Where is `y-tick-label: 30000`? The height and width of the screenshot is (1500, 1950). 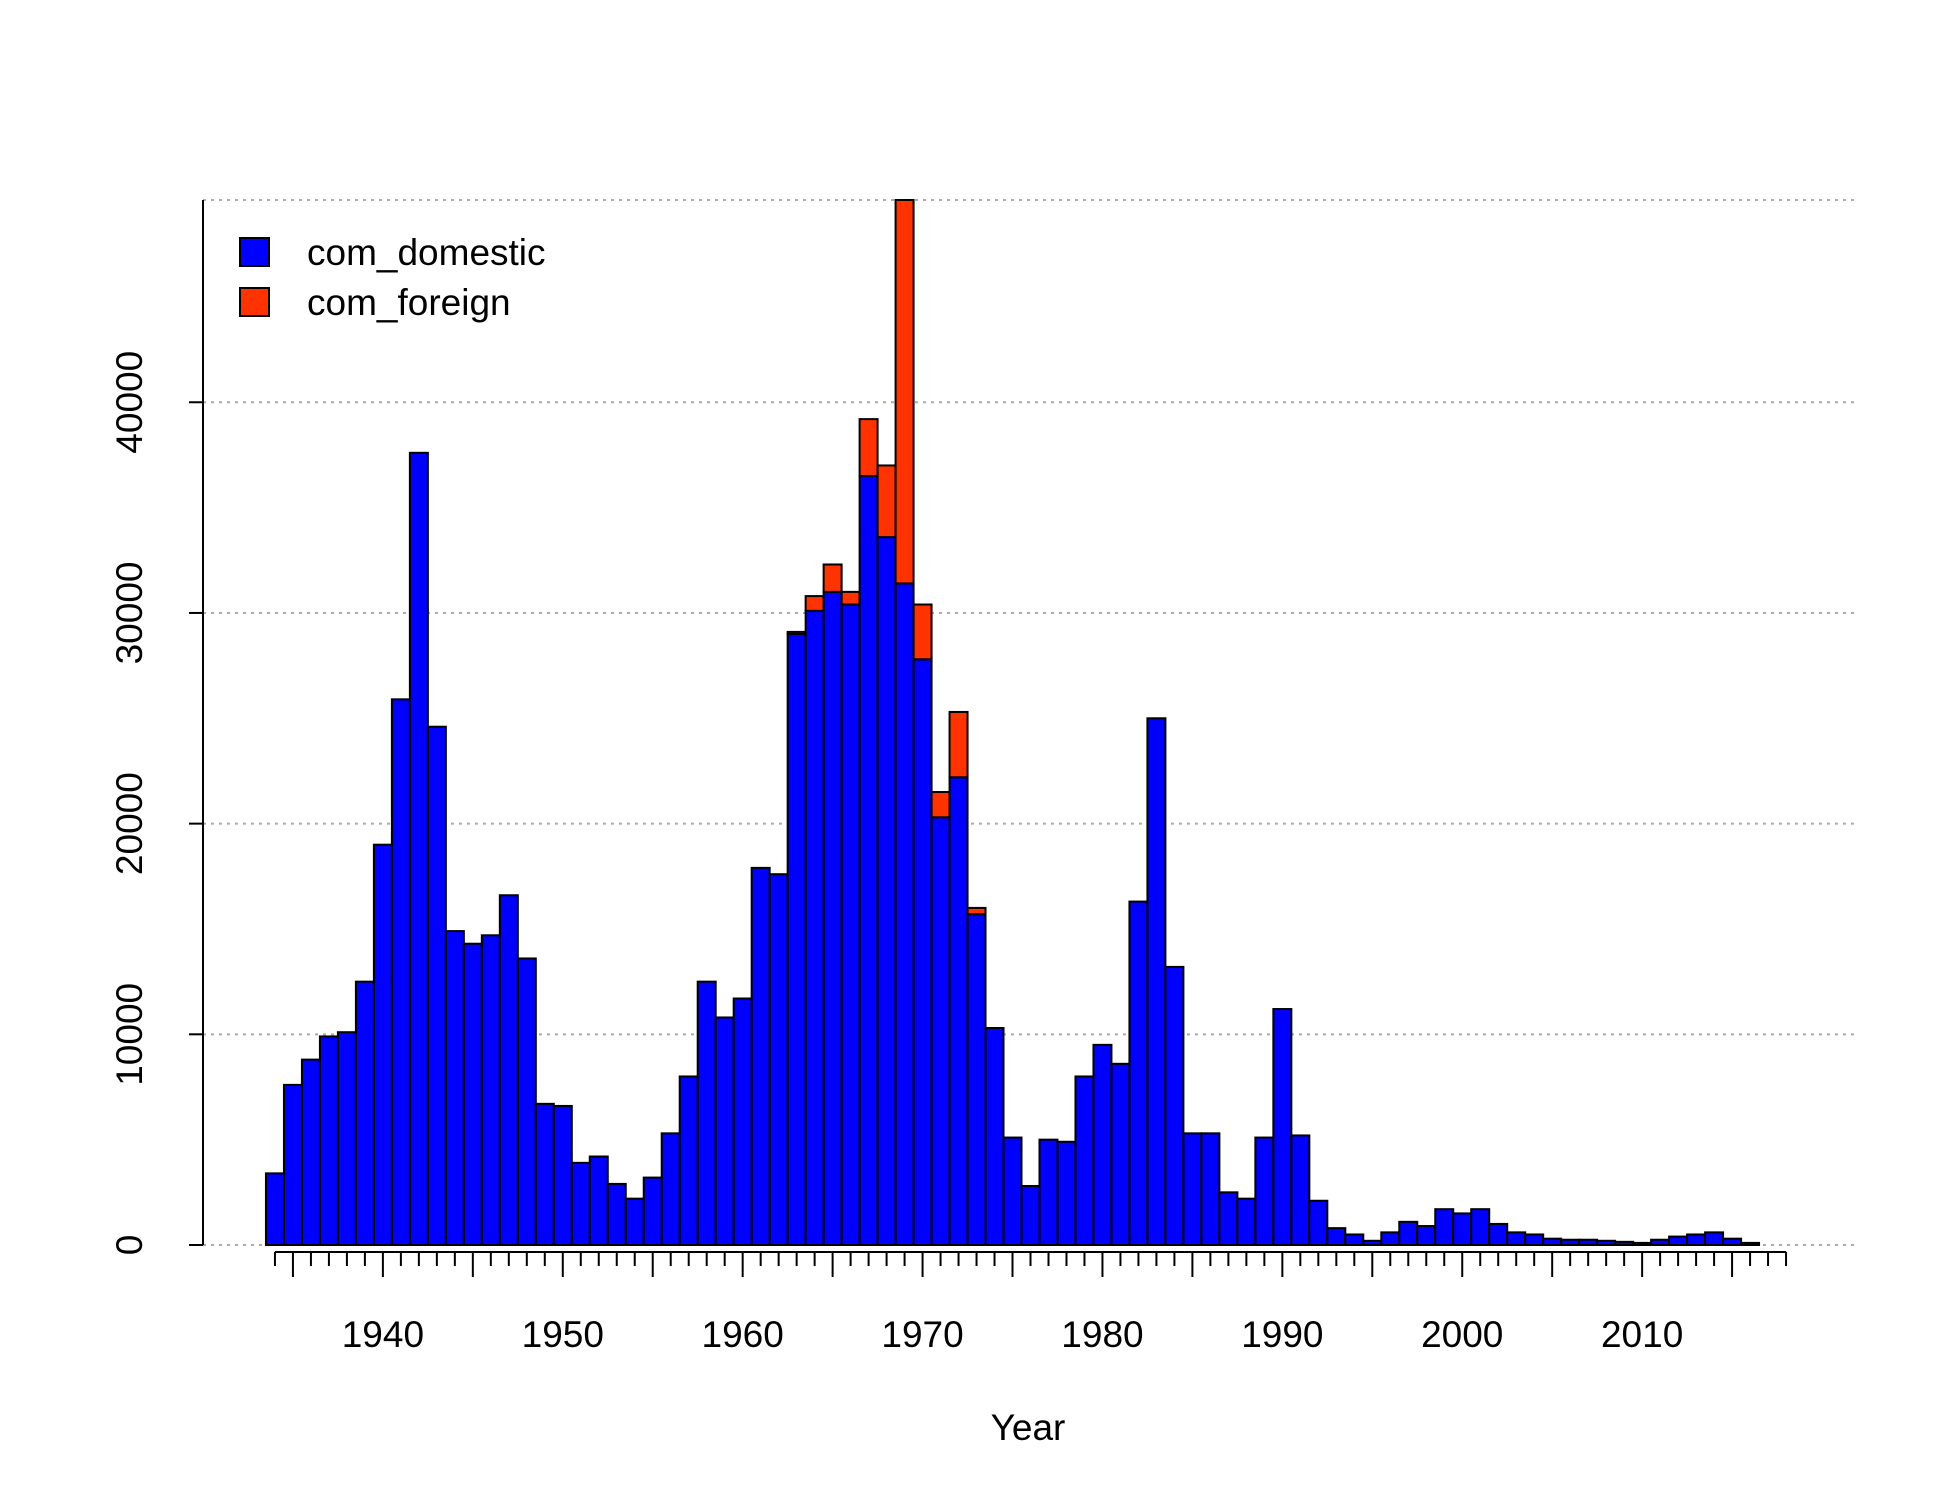
y-tick-label: 30000 is located at coordinates (129, 612).